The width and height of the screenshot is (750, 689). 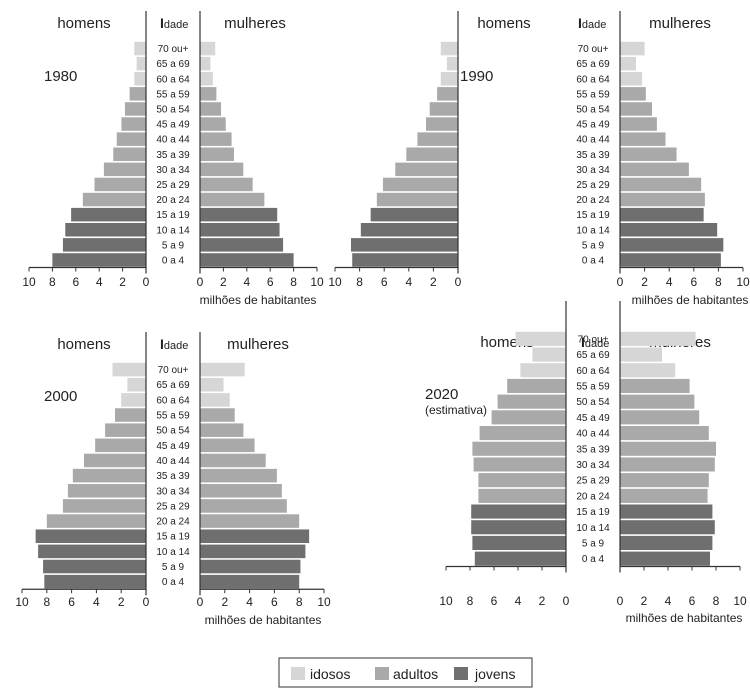 What do you see at coordinates (173, 230) in the screenshot?
I see `age-label: 10 a 14` at bounding box center [173, 230].